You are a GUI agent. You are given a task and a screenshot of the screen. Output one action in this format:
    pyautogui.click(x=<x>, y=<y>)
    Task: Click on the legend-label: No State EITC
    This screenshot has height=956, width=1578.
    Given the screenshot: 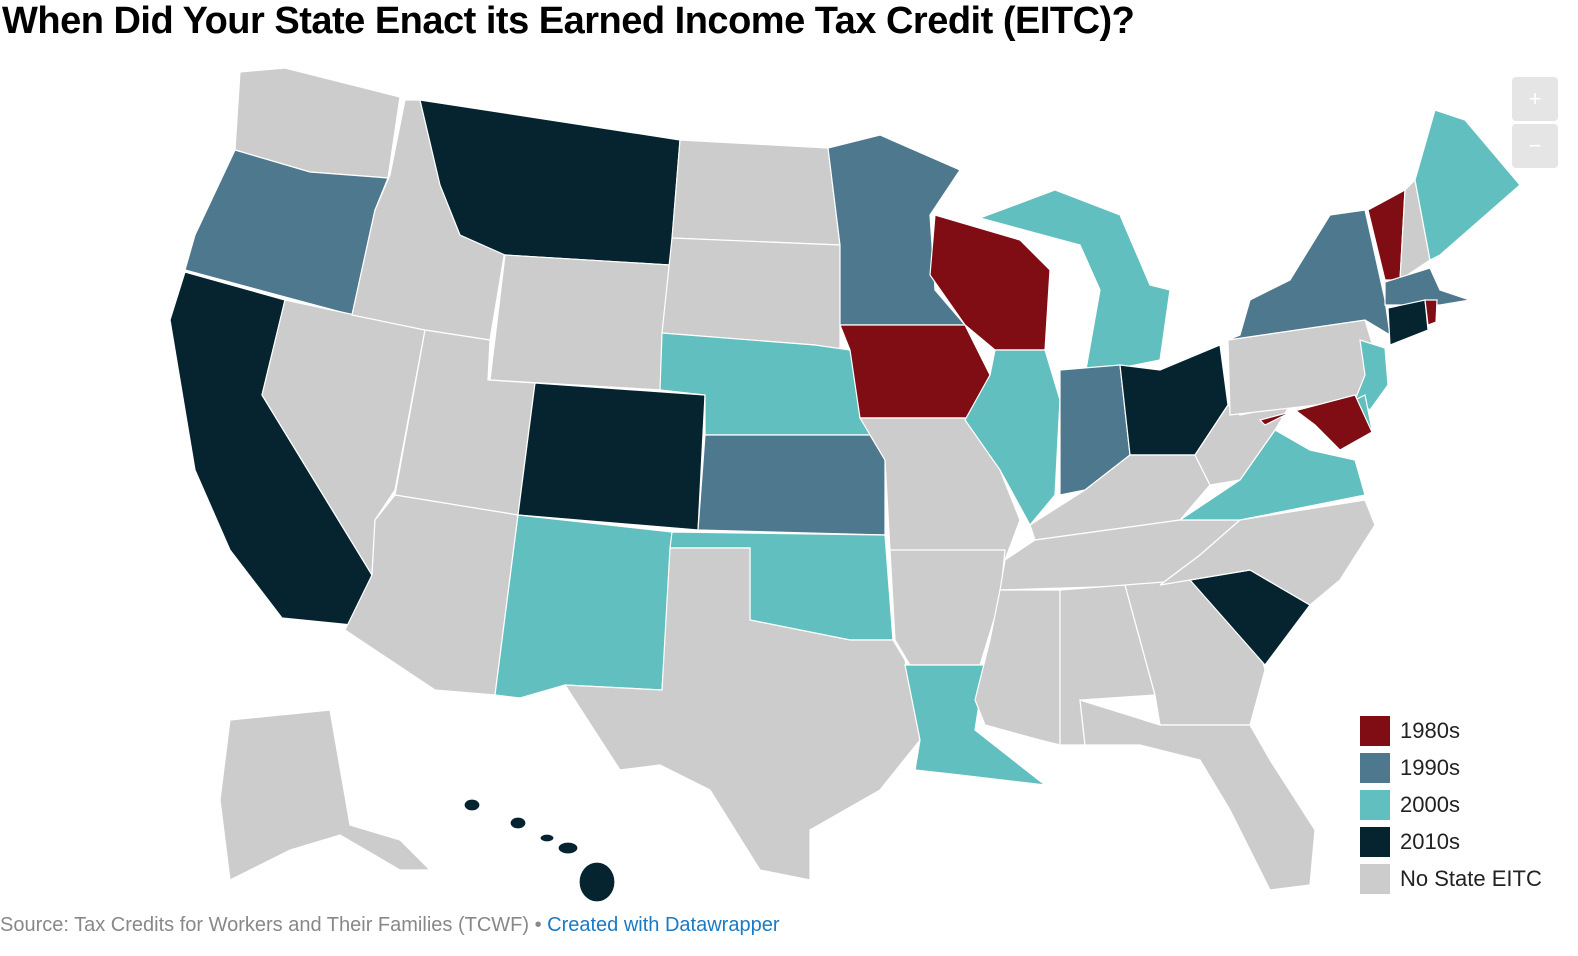 What is the action you would take?
    pyautogui.click(x=1471, y=878)
    